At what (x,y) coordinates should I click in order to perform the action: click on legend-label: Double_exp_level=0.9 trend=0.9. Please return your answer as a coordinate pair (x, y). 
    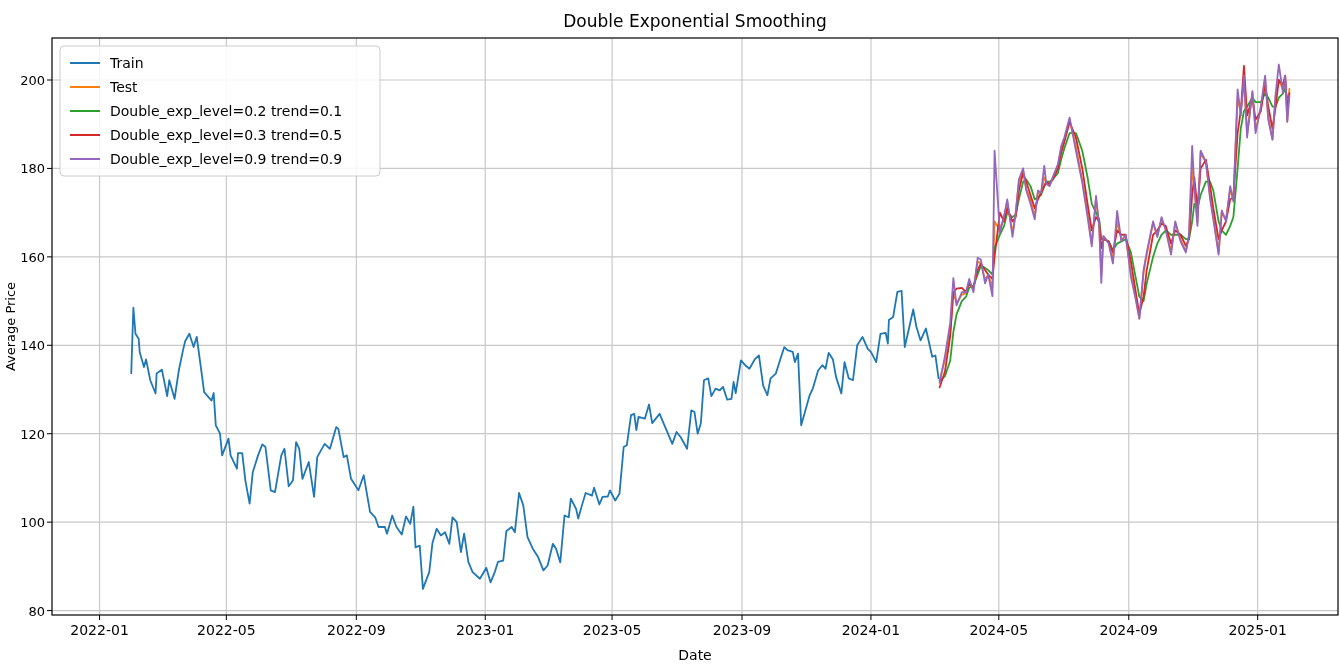
    Looking at the image, I should click on (226, 159).